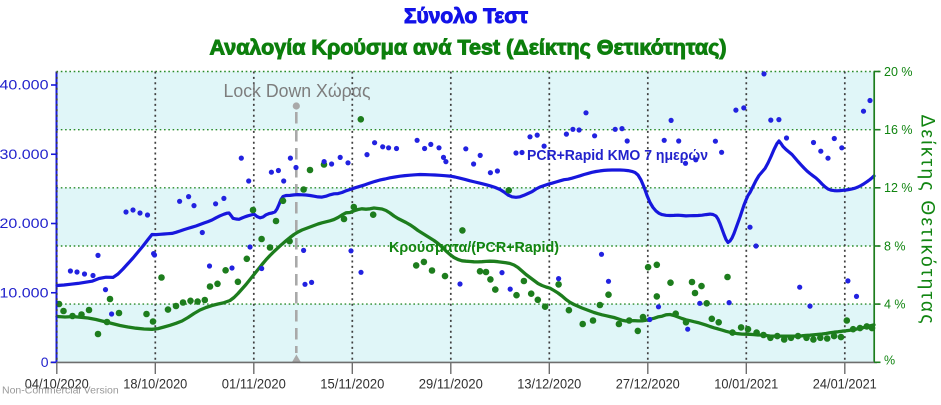  I want to click on svg-text: 16 %, so click(898, 130).